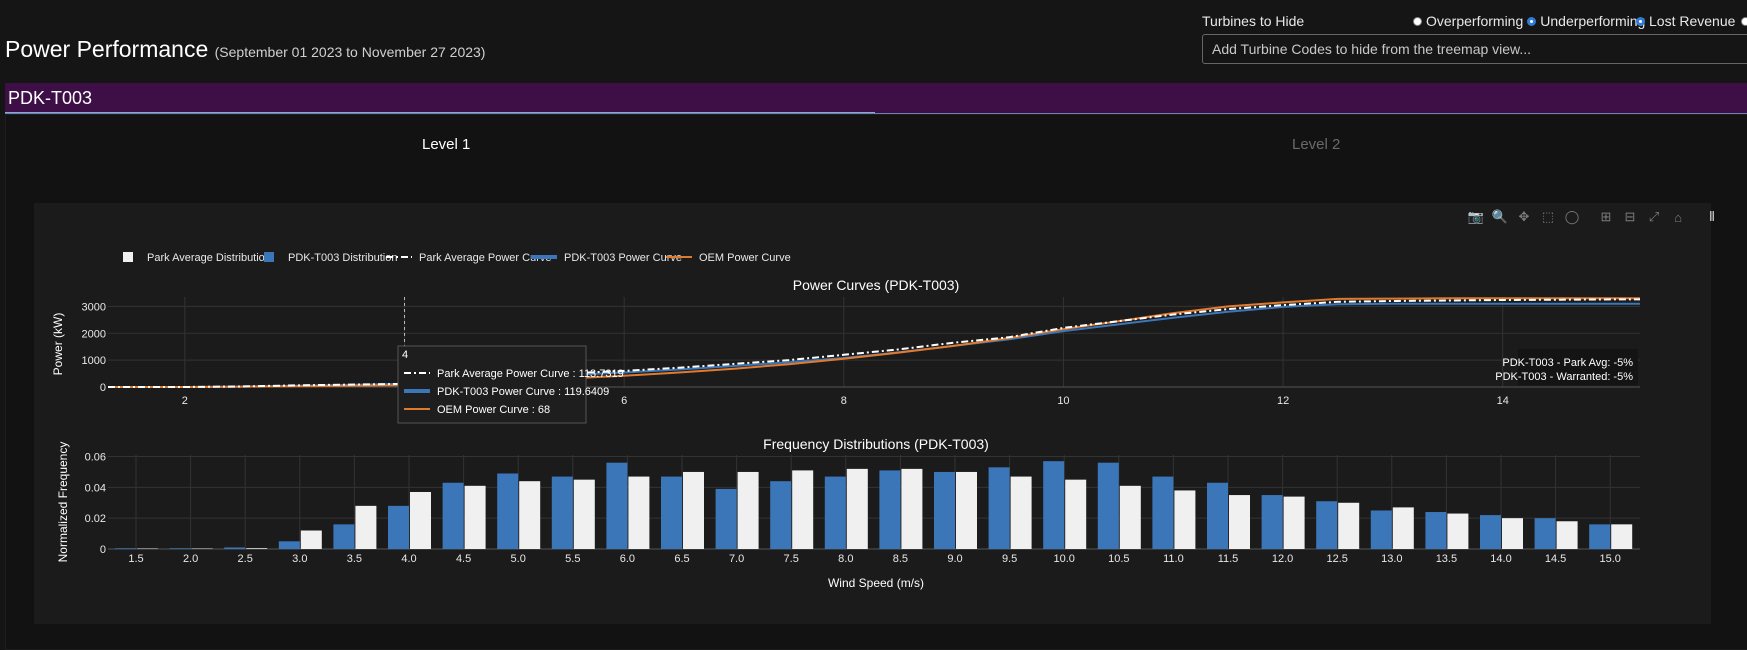 This screenshot has width=1747, height=650. Describe the element at coordinates (463, 559) in the screenshot. I see `frequency-xtick: 4.5` at that location.